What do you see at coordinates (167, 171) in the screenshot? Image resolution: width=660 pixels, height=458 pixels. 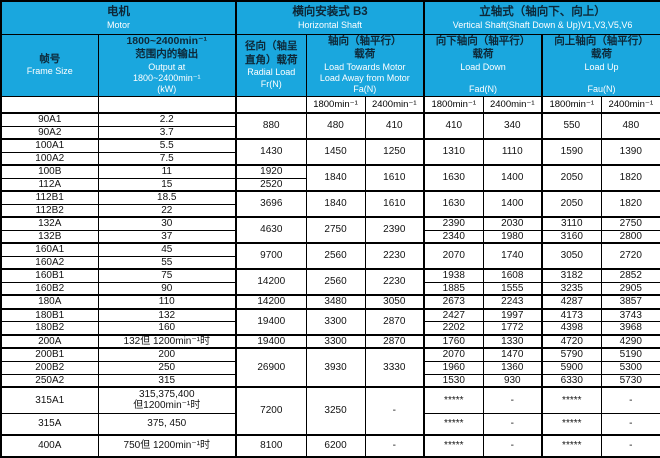 I see `output-cell: 11` at bounding box center [167, 171].